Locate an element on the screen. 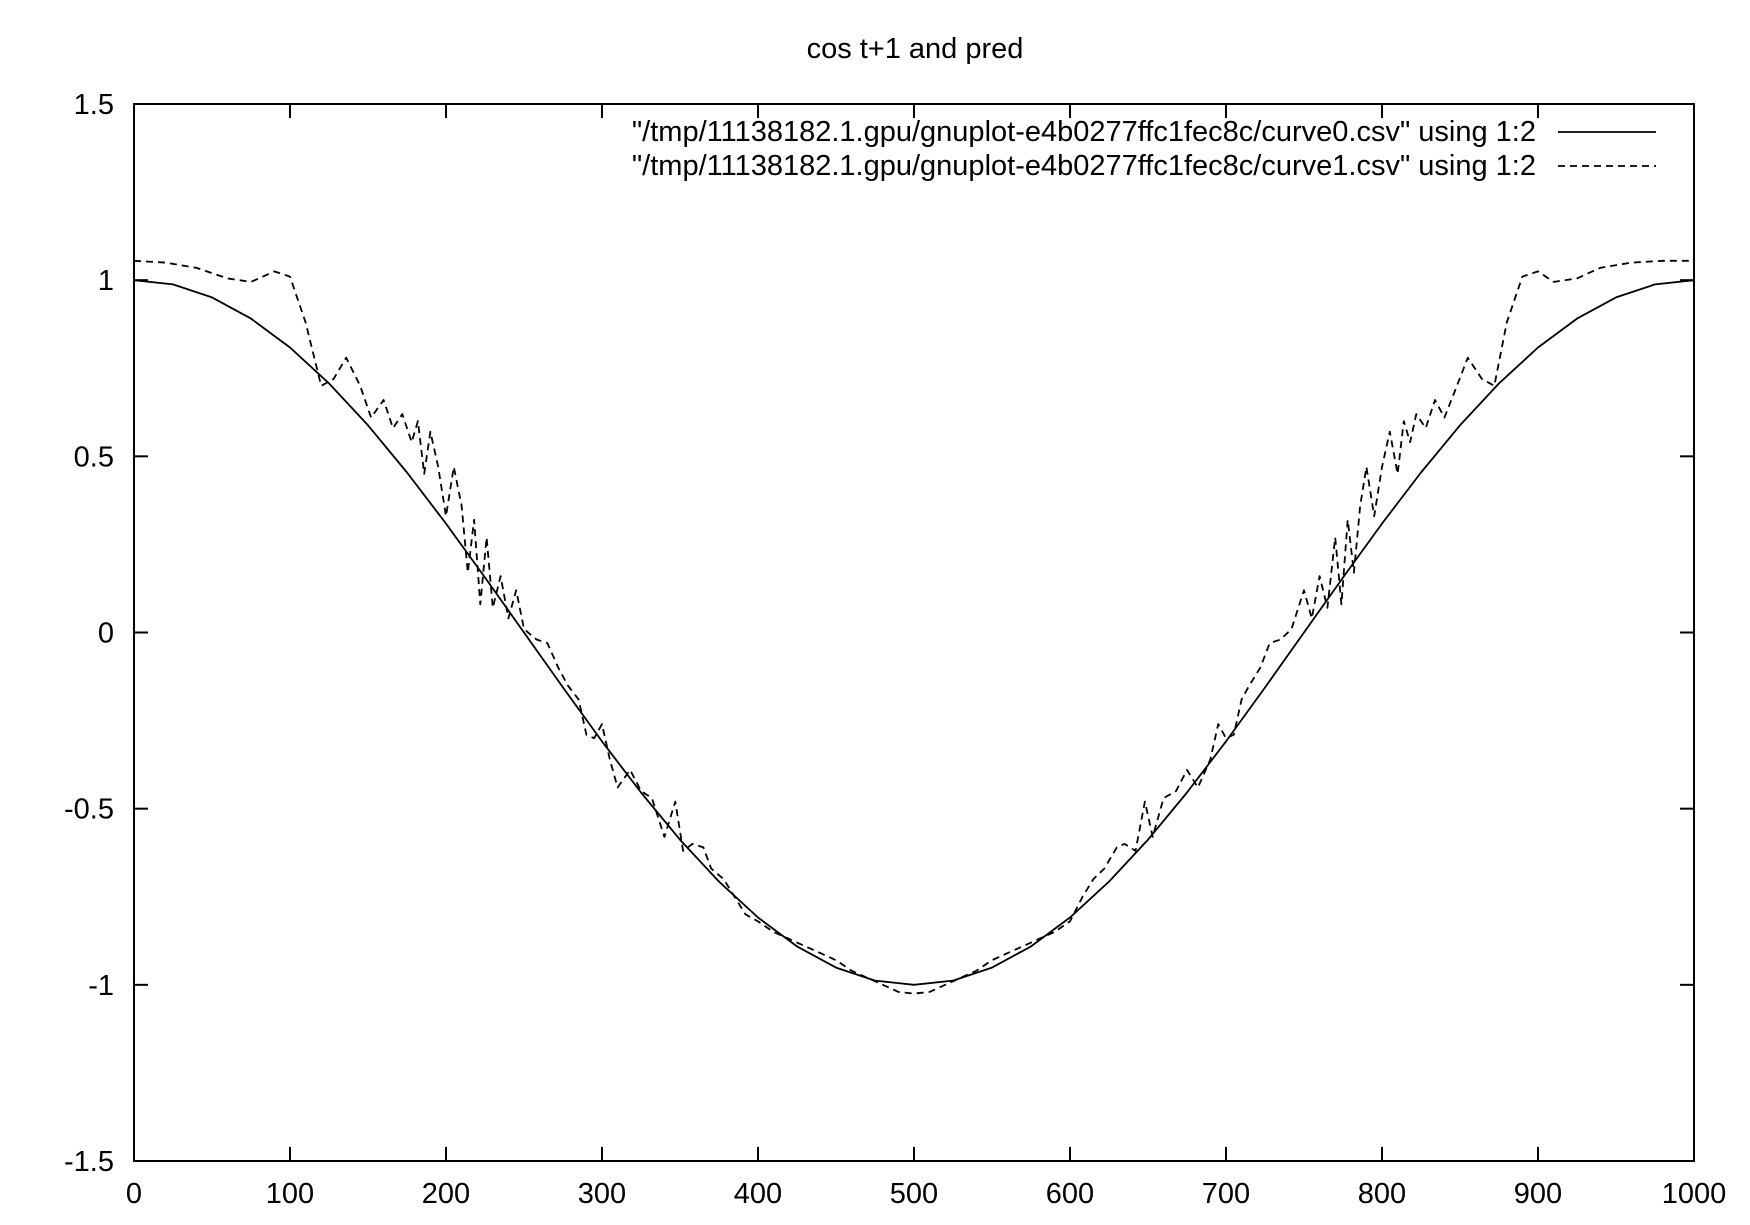 The image size is (1750, 1225). y-tick-label: -0.5 is located at coordinates (89, 810).